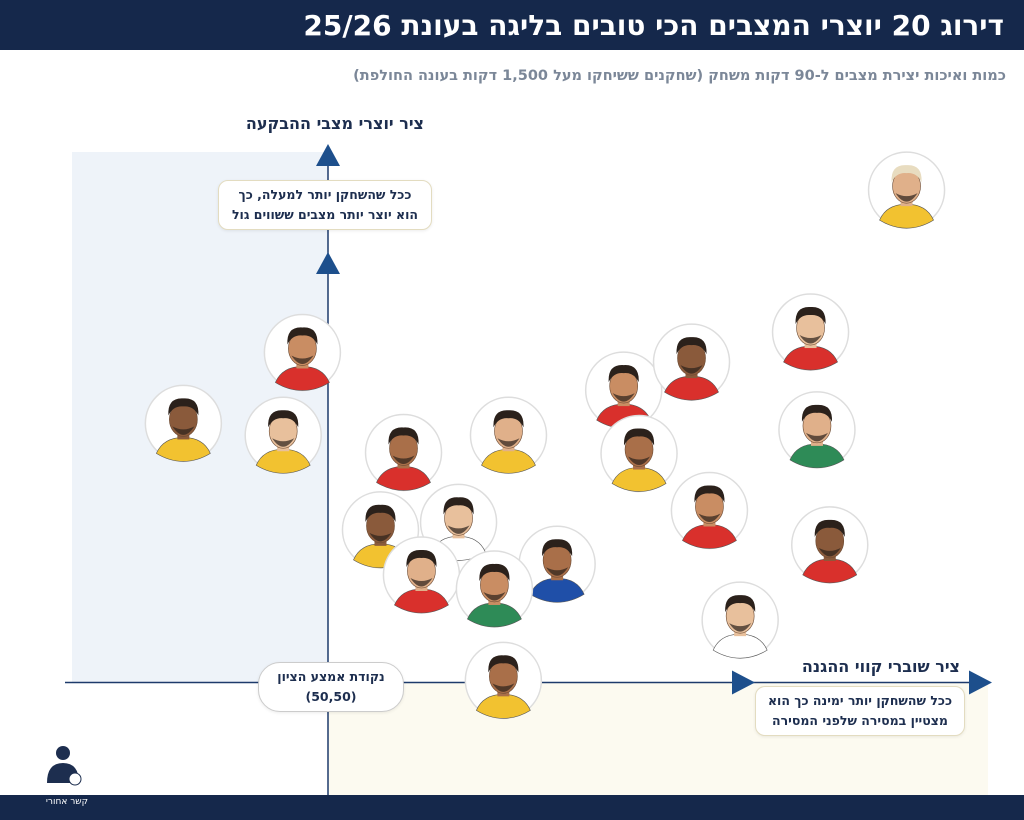 This screenshot has height=820, width=1024. What do you see at coordinates (512, 807) in the screenshot?
I see `footer-bar` at bounding box center [512, 807].